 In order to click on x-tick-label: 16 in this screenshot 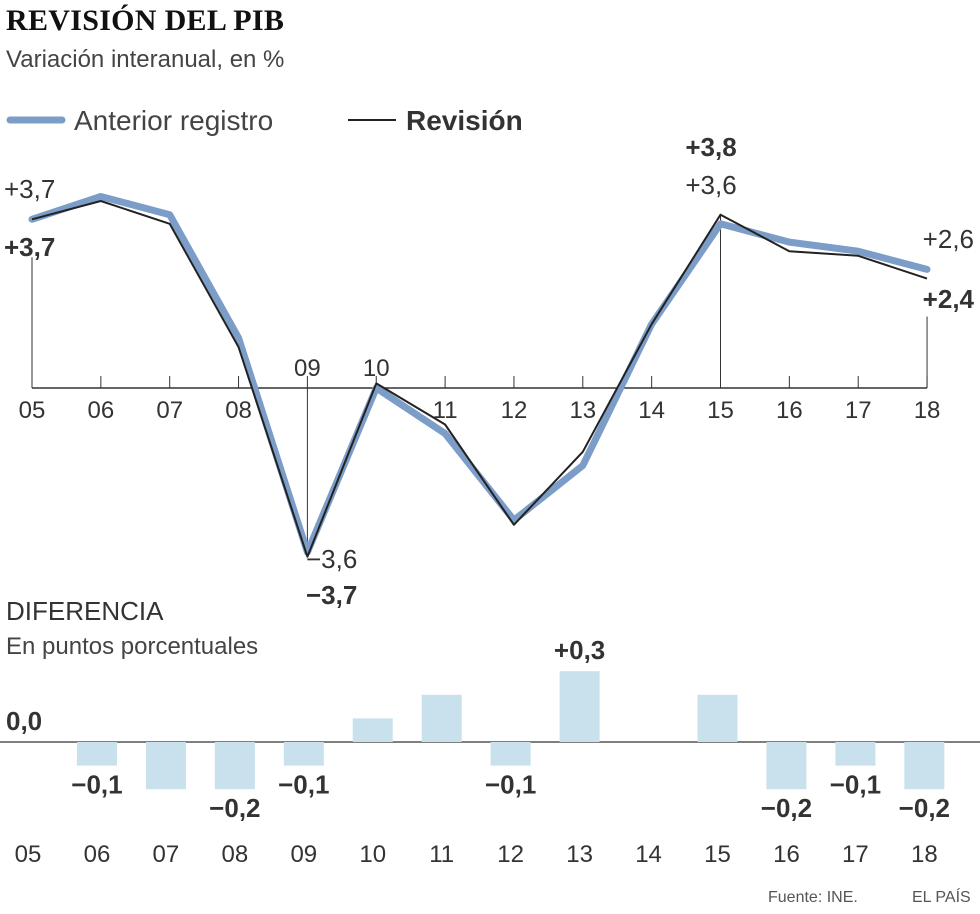, I will do `click(789, 410)`.